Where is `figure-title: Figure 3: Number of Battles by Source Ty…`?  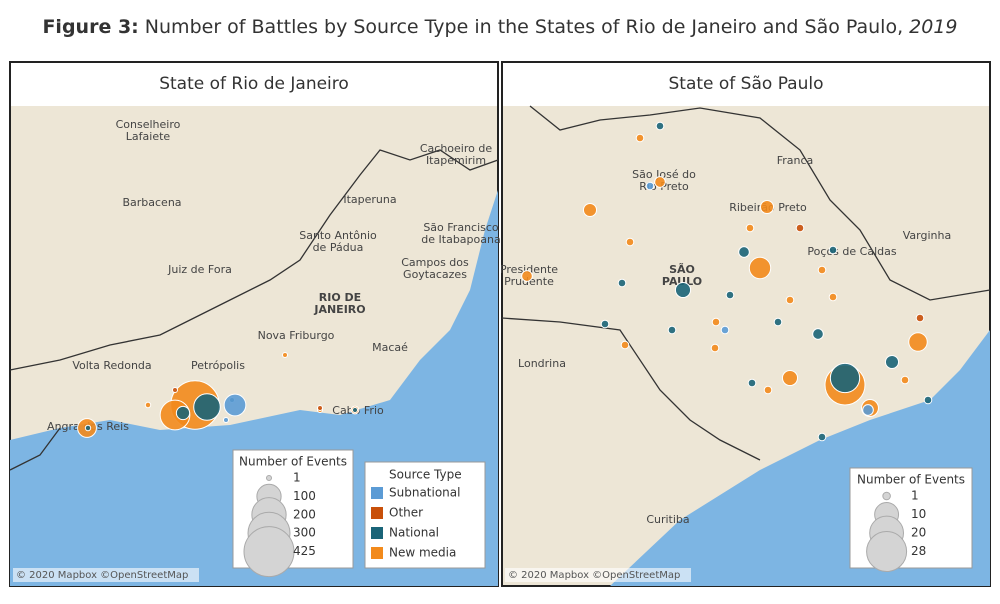 figure-title: Figure 3: Number of Battles by Source Ty… is located at coordinates (499, 27).